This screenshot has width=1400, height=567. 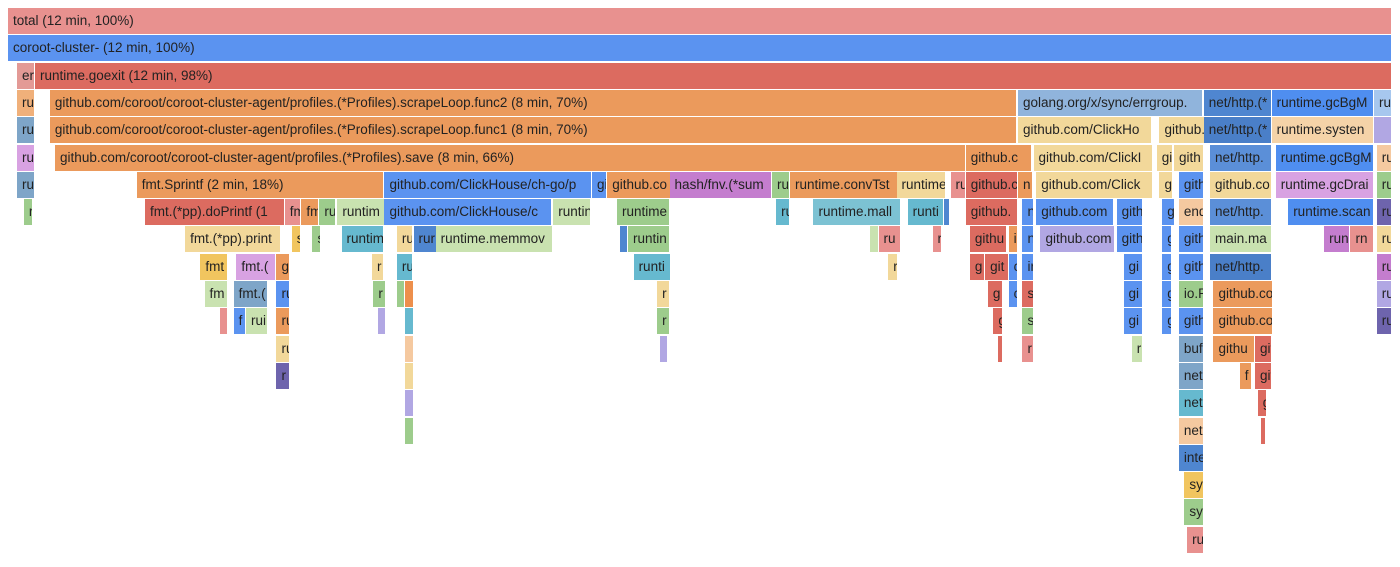 I want to click on frame: inte, so click(x=1190, y=457).